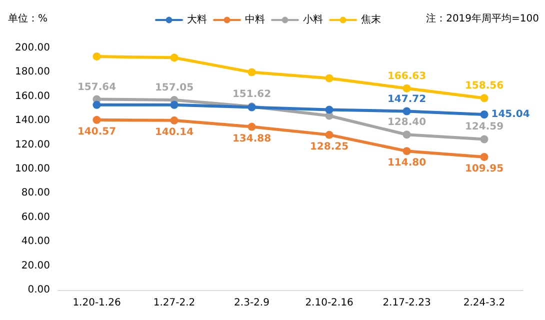 This screenshot has width=545, height=320. What do you see at coordinates (96, 87) in the screenshot?
I see `data-label: 157.64` at bounding box center [96, 87].